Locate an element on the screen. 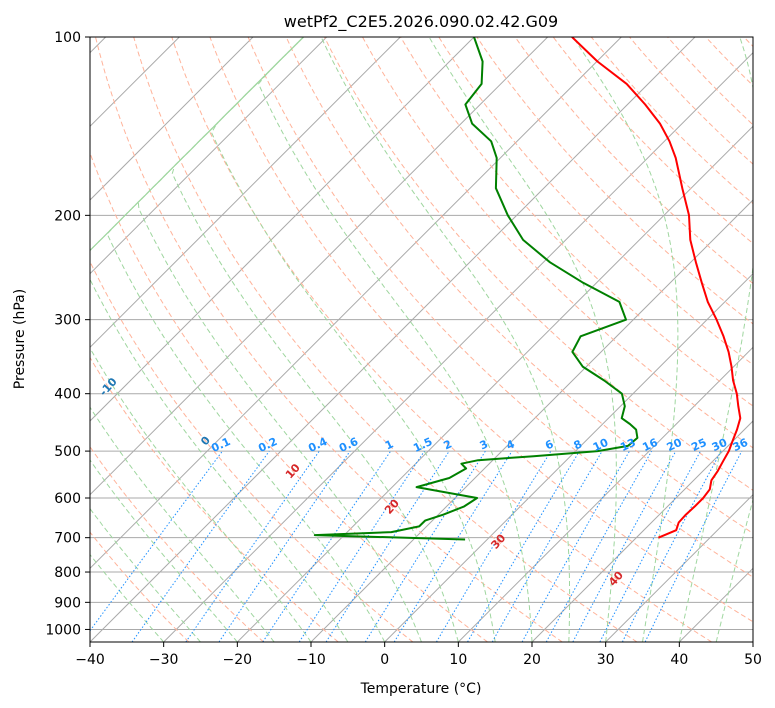 Image resolution: width=775 pixels, height=708 pixels. mixing-ratio-label: 0.2 is located at coordinates (267, 445).